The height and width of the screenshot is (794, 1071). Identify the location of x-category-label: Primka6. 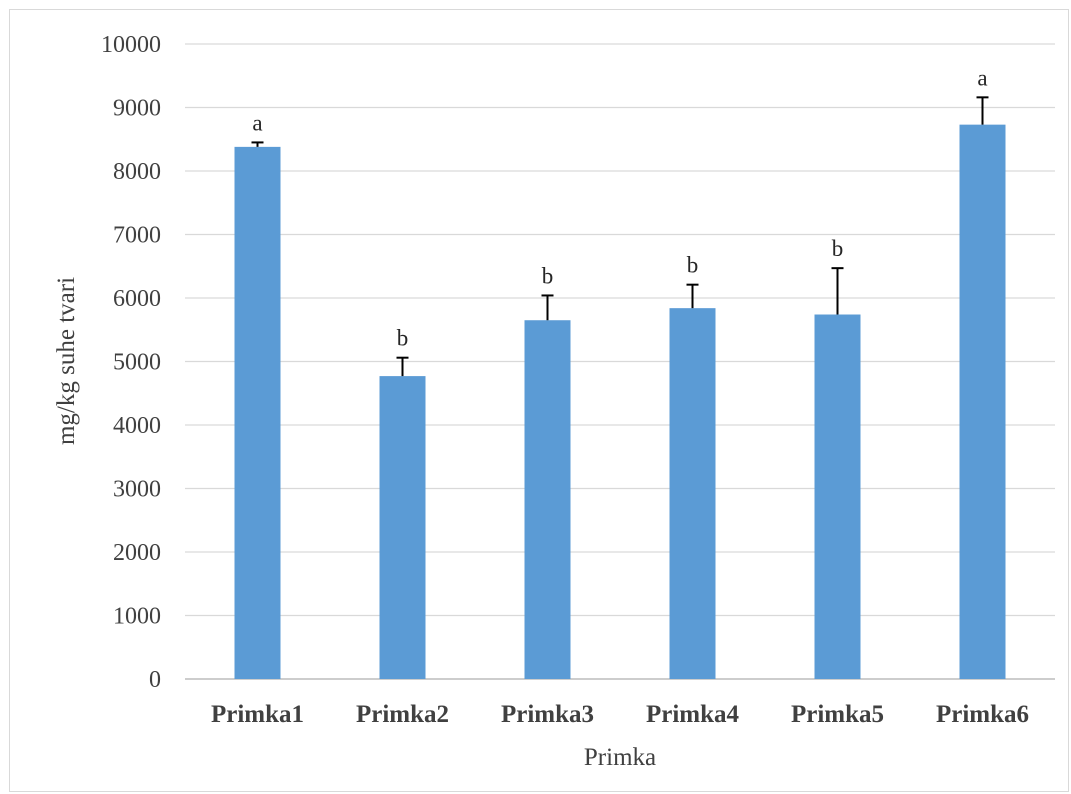
(982, 714).